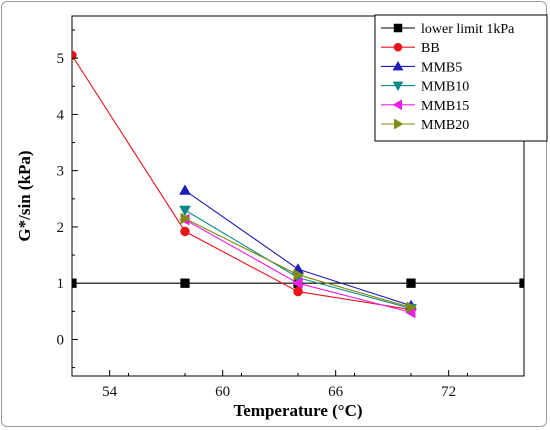 The image size is (550, 430). I want to click on y-tick-label: 1, so click(61, 284).